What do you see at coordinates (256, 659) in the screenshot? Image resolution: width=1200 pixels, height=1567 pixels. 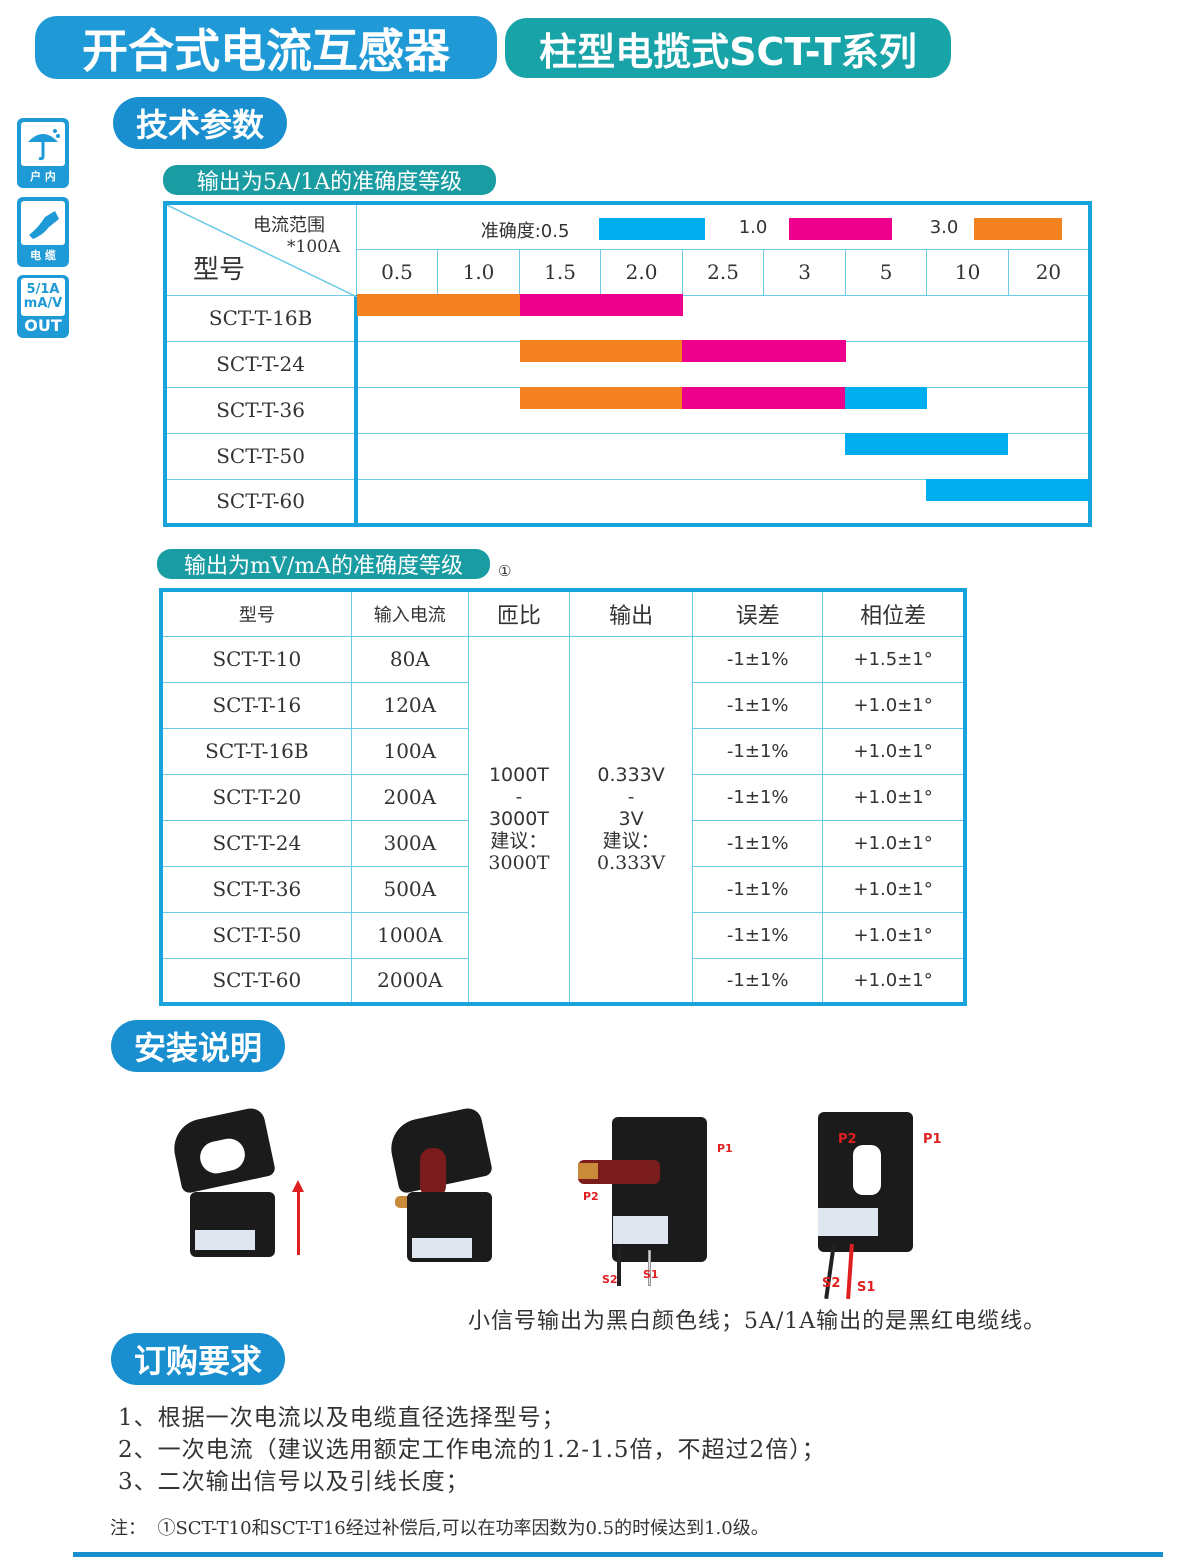 I see `model-cell: SCT-T-10` at bounding box center [256, 659].